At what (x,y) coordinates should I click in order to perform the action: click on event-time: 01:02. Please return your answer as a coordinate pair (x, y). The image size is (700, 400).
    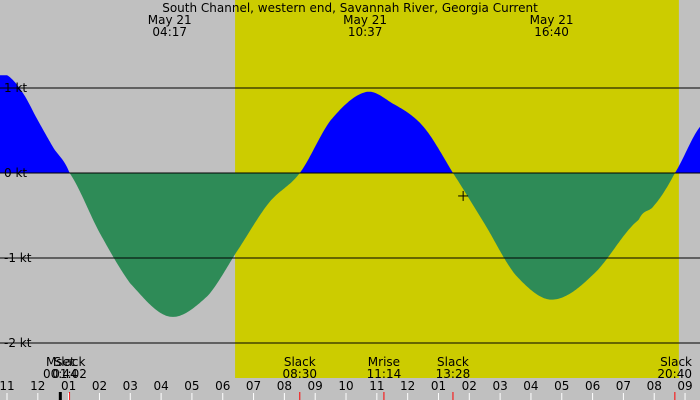
    Looking at the image, I should click on (69, 374).